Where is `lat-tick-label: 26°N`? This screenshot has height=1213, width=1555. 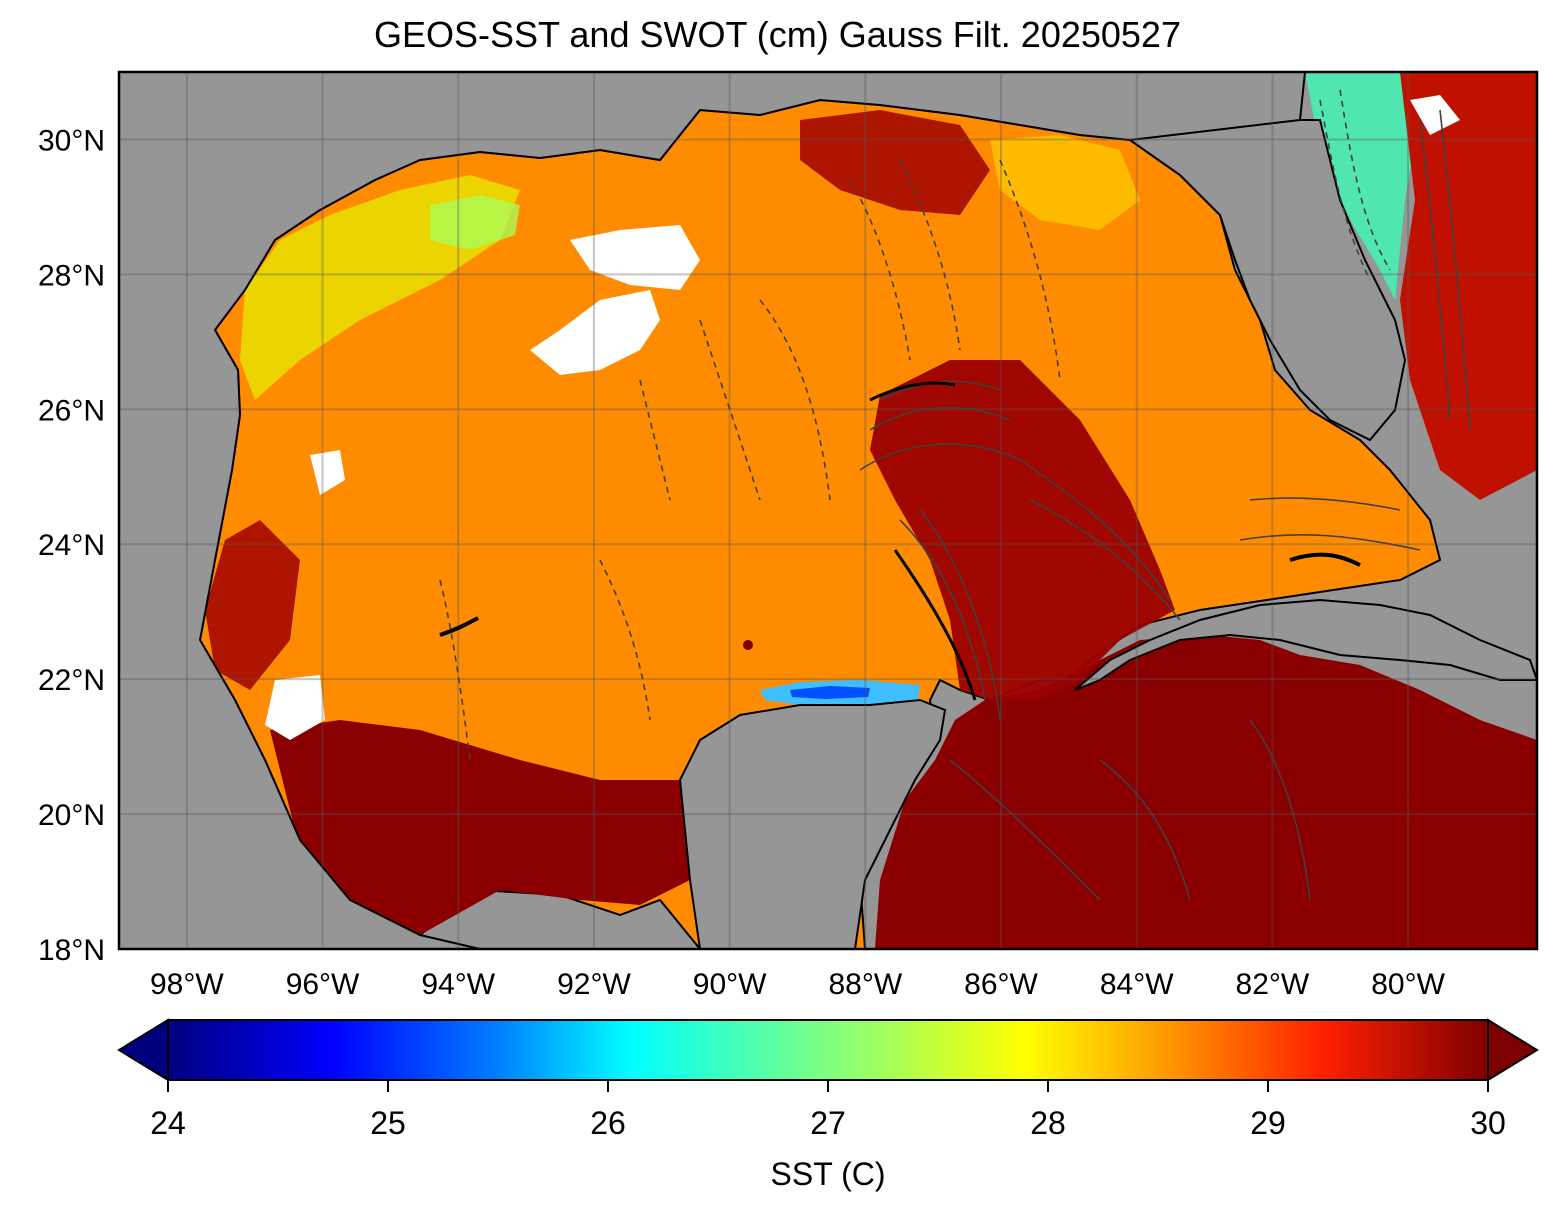 lat-tick-label: 26°N is located at coordinates (71, 410).